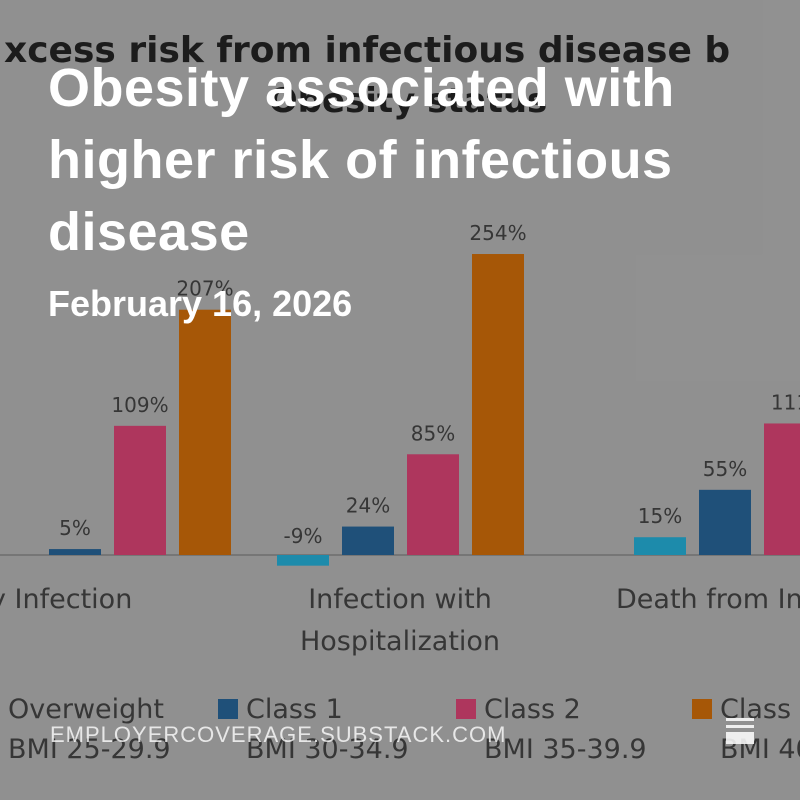  What do you see at coordinates (408, 101) in the screenshot?
I see `chart-title-line: Obesity status` at bounding box center [408, 101].